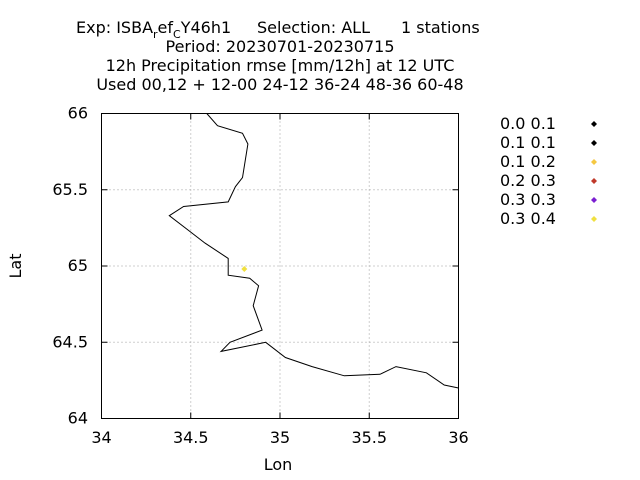 The image size is (640, 480). Describe the element at coordinates (313, 27) in the screenshot. I see `title-selection: Selection: ALL` at that location.